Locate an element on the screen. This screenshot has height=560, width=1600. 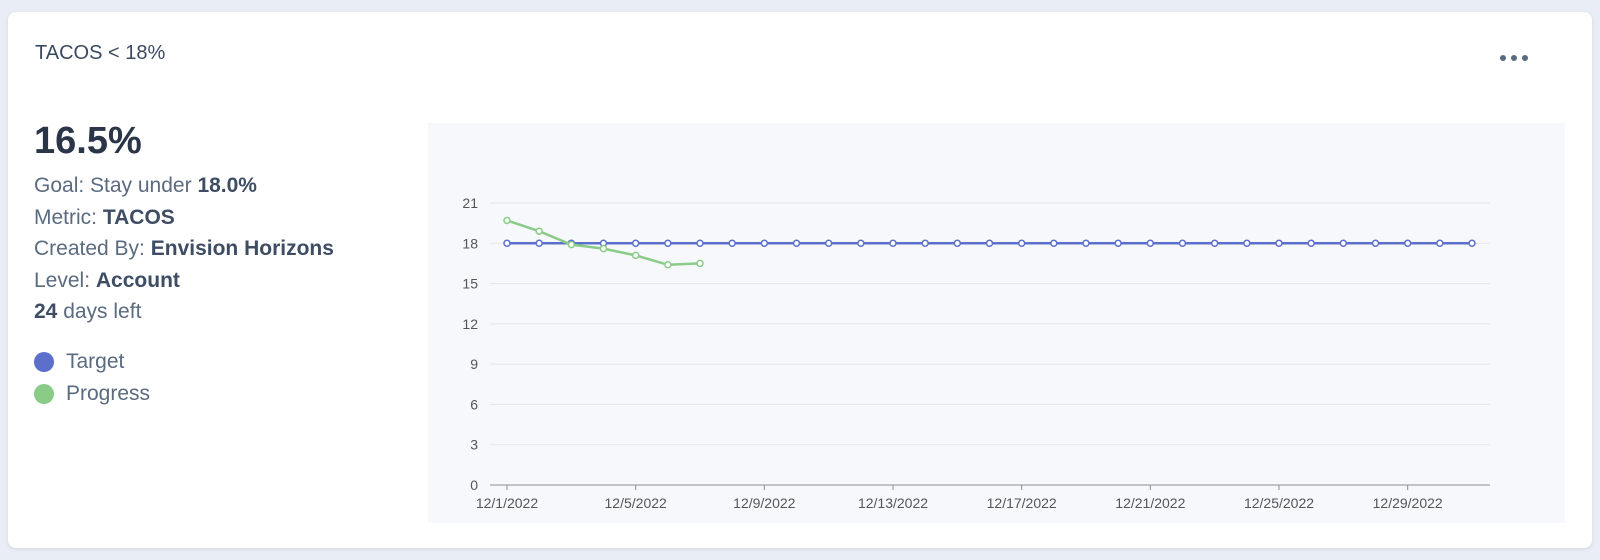
x-tick-label: 12/5/2022 is located at coordinates (636, 503).